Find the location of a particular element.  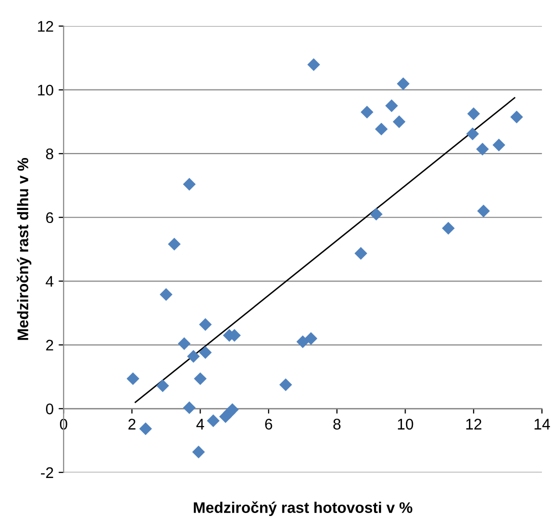

y-tick-label: 12 is located at coordinates (46, 26).